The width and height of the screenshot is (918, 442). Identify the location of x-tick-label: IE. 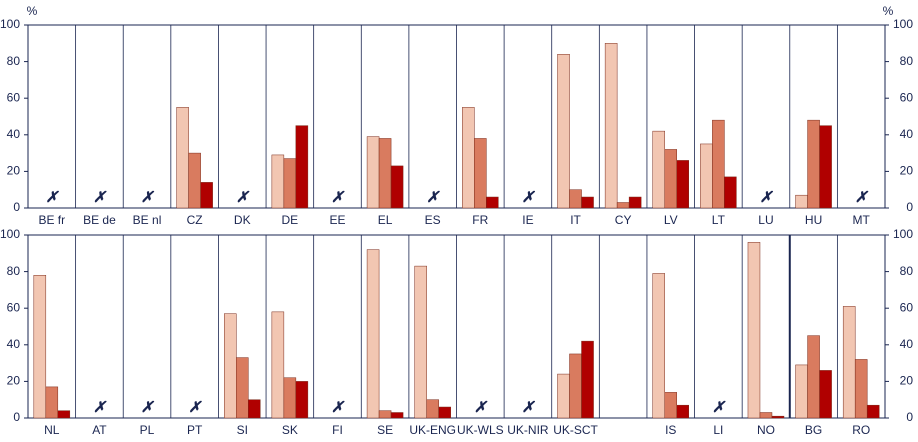
(527, 220).